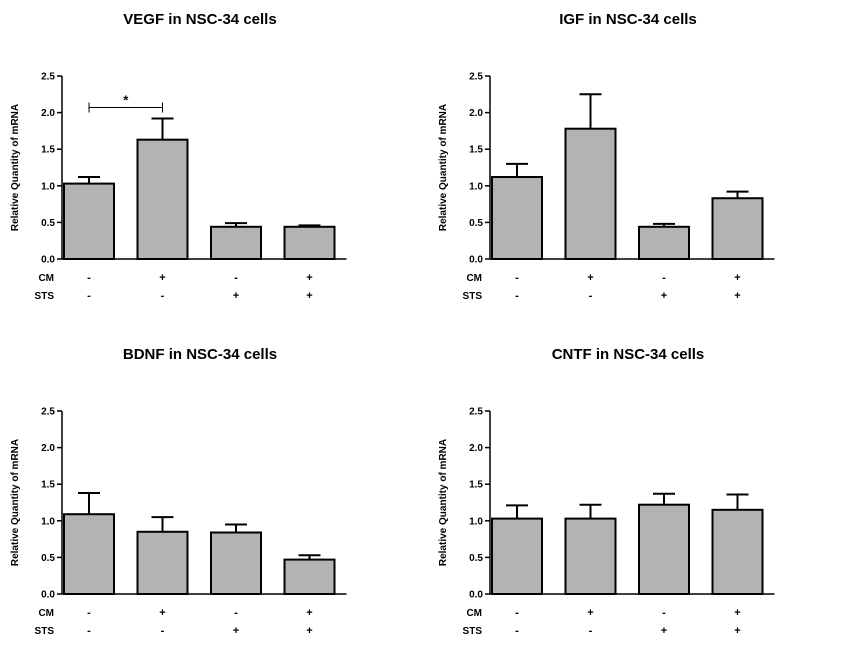 This screenshot has width=857, height=670. Describe the element at coordinates (200, 354) in the screenshot. I see `chart-title: BDNF in NSC-34 cells` at that location.